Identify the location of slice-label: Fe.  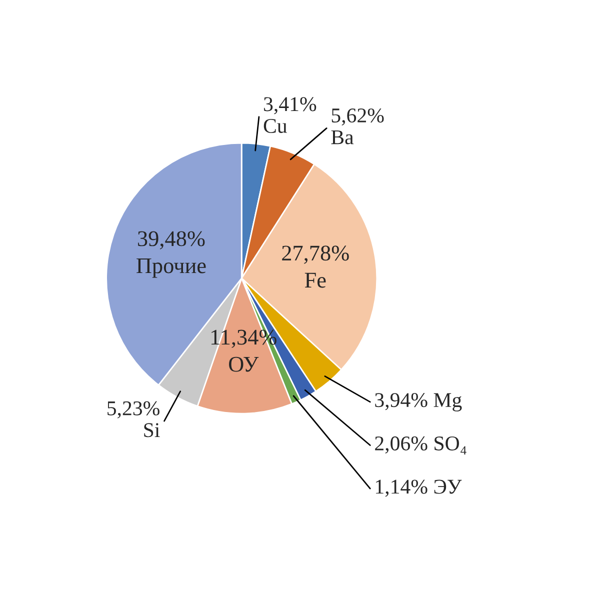
(315, 280).